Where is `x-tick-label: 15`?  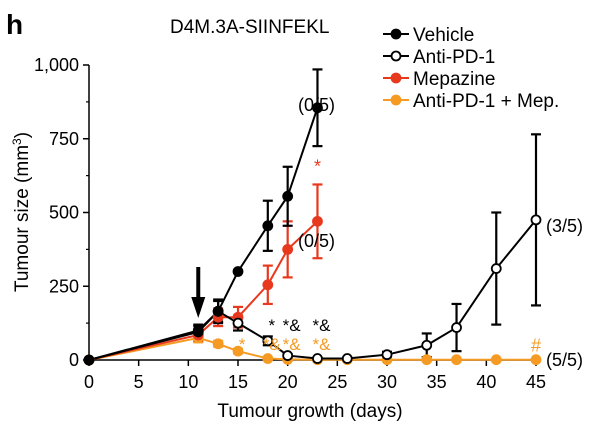
x-tick-label: 15 is located at coordinates (238, 382).